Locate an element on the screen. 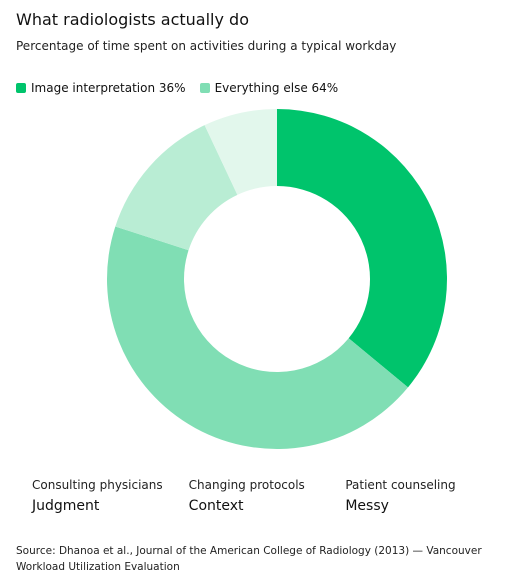 The image size is (516, 587). legend-item: Image interpretation 36% is located at coordinates (101, 88).